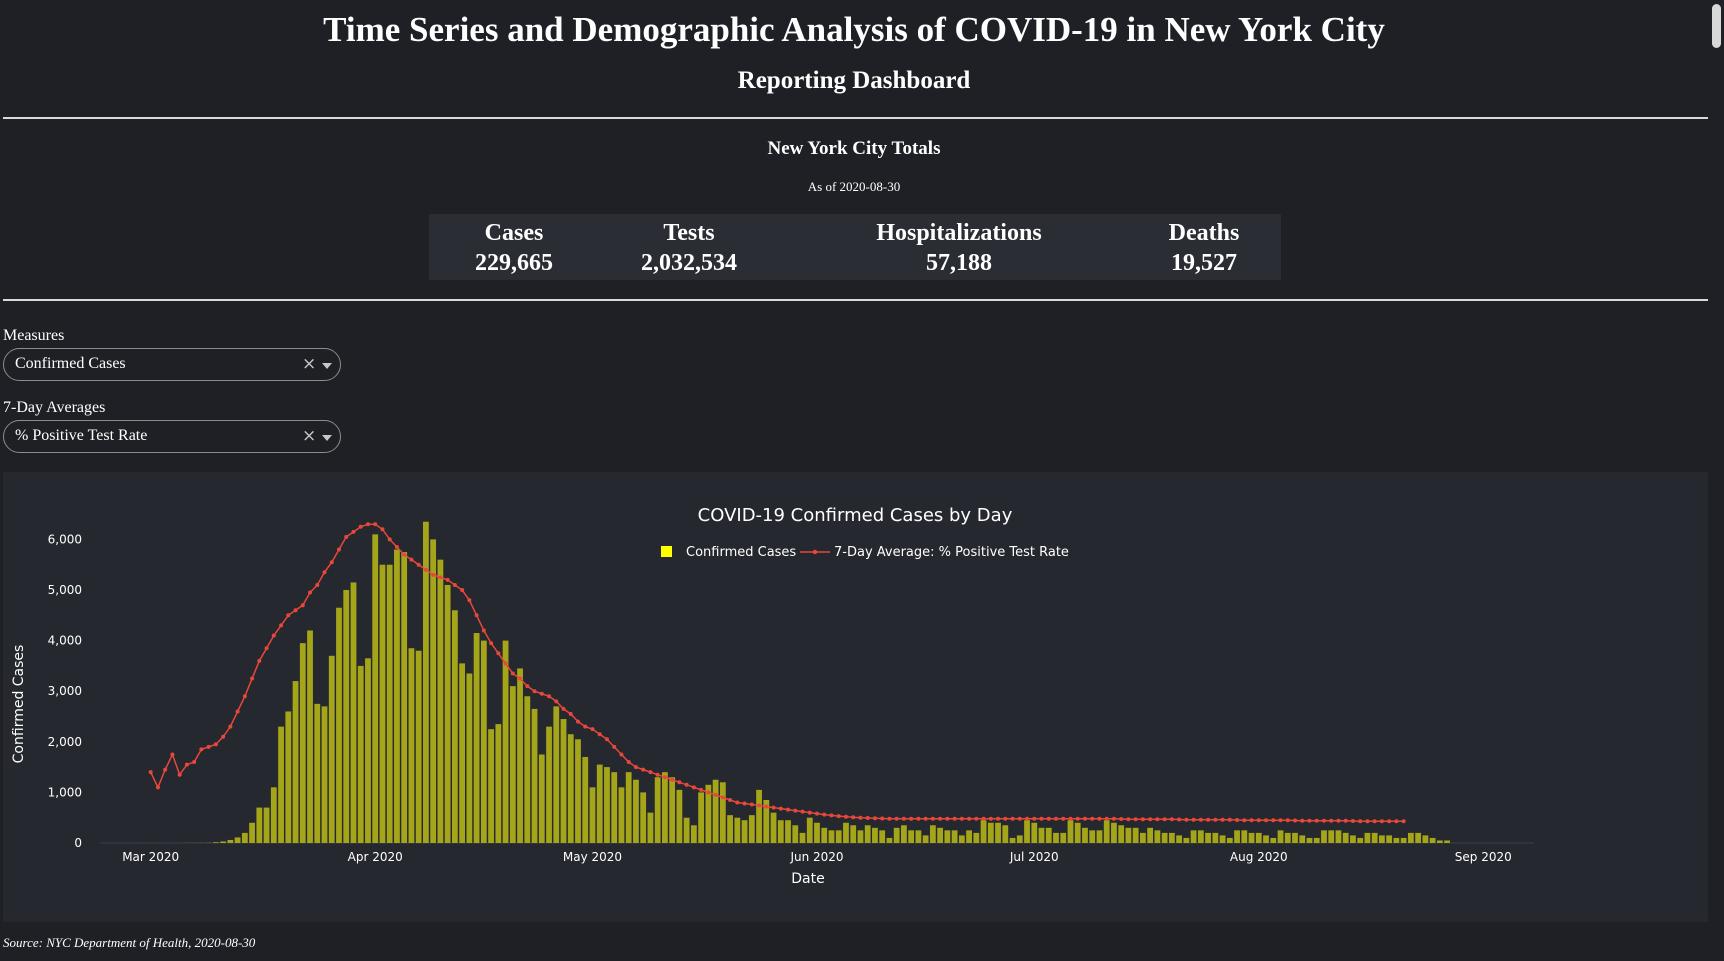  Describe the element at coordinates (741, 552) in the screenshot. I see `legend-label-cases: Confirmed Cases` at that location.